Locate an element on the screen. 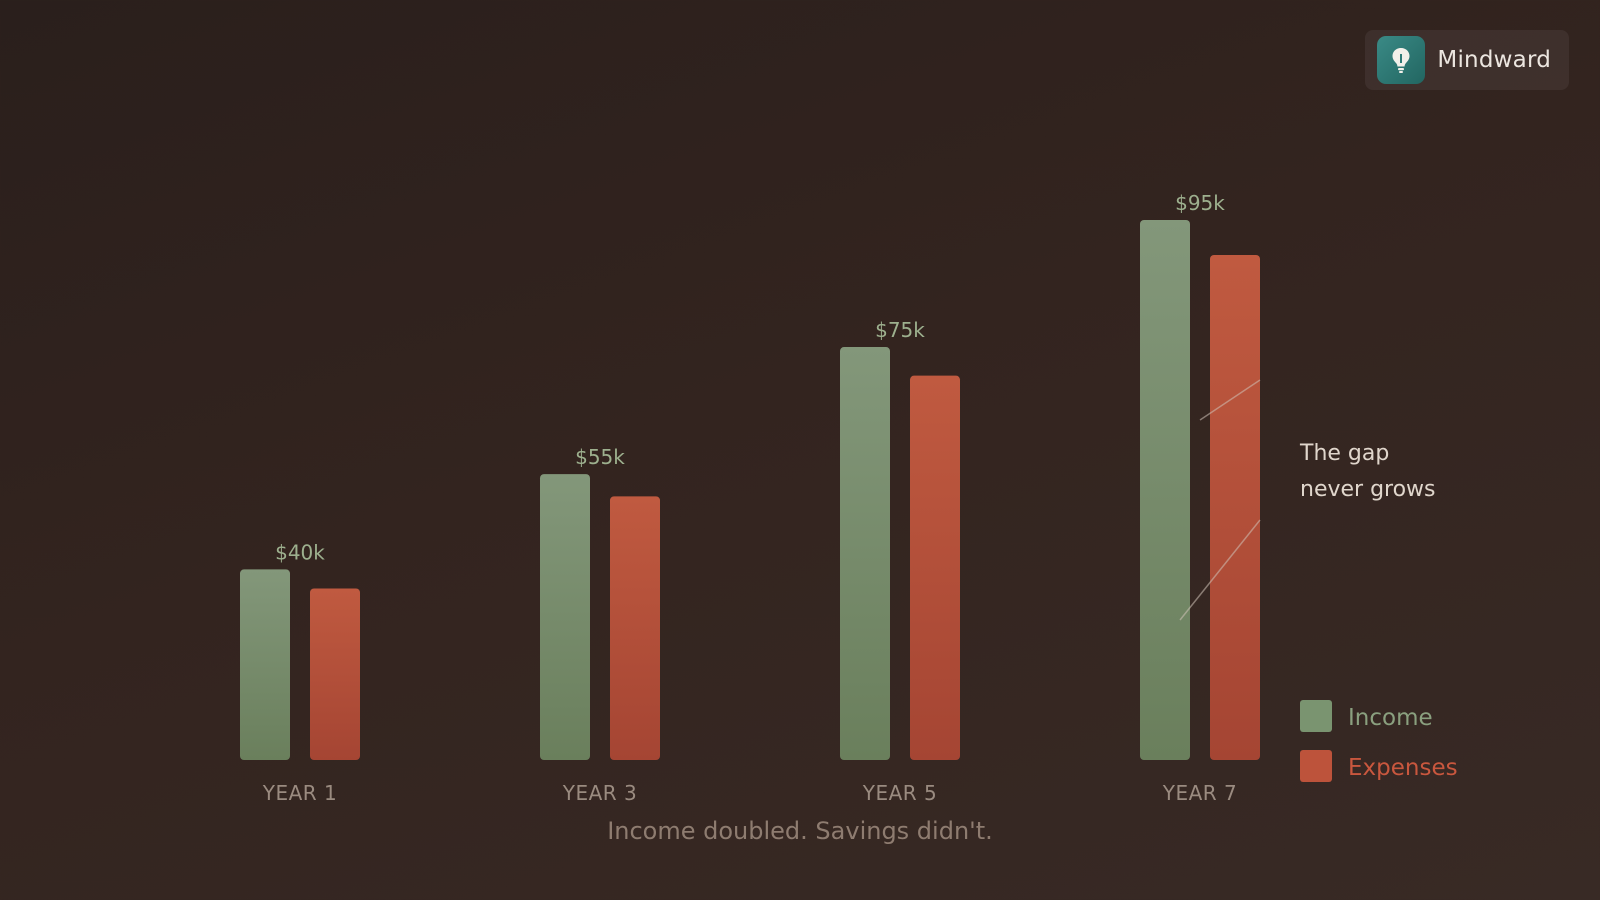  data-label-year-1: $40k is located at coordinates (300, 552).